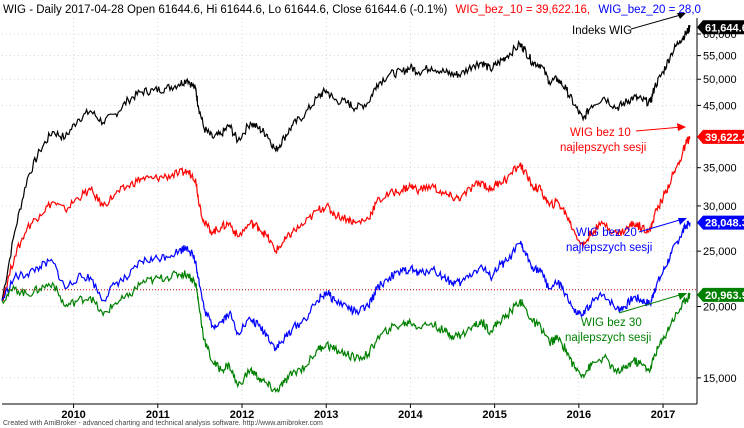  Describe the element at coordinates (720, 106) in the screenshot. I see `y-tick-label: 45,000` at that location.